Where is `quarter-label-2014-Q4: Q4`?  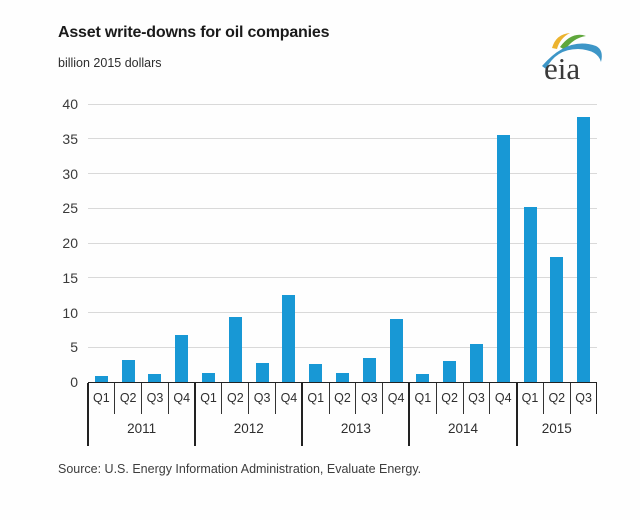
quarter-label-2014-Q4: Q4 is located at coordinates (503, 398).